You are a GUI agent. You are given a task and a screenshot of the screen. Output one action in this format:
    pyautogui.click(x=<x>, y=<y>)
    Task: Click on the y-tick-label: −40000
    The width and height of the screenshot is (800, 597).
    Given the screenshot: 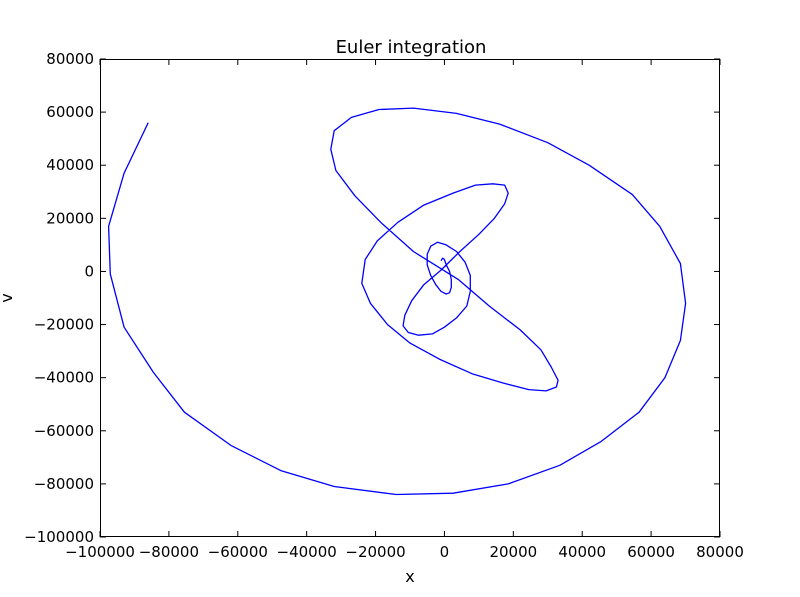 What is the action you would take?
    pyautogui.click(x=64, y=378)
    